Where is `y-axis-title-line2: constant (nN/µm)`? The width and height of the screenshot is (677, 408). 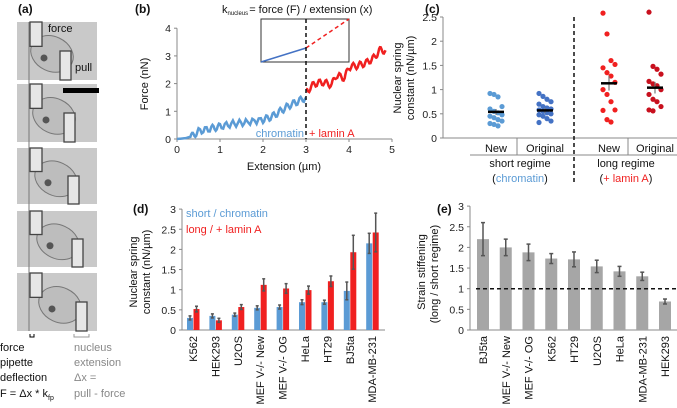
y-axis-title-line2: constant (nN/µm) is located at coordinates (411, 78).